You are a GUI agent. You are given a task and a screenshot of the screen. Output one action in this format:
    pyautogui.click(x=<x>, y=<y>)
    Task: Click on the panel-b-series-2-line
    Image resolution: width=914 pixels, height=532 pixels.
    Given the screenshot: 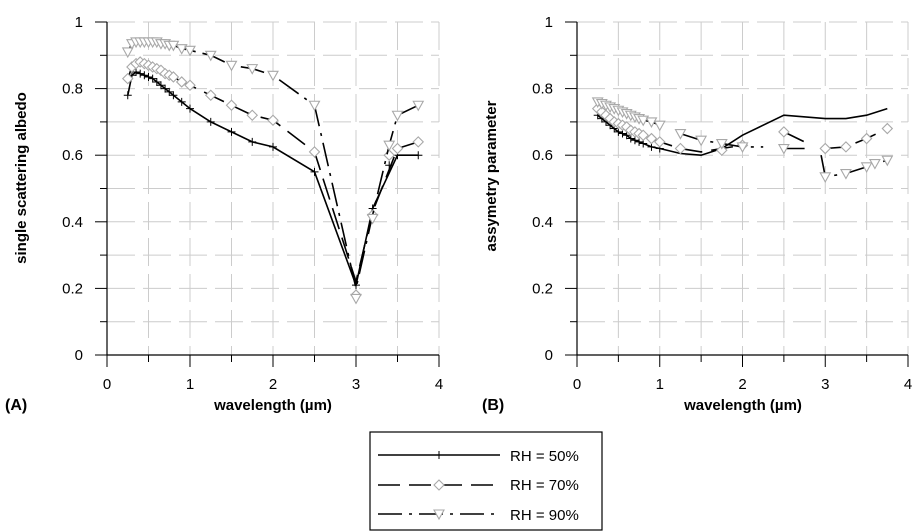 What is the action you would take?
    pyautogui.click(x=854, y=166)
    